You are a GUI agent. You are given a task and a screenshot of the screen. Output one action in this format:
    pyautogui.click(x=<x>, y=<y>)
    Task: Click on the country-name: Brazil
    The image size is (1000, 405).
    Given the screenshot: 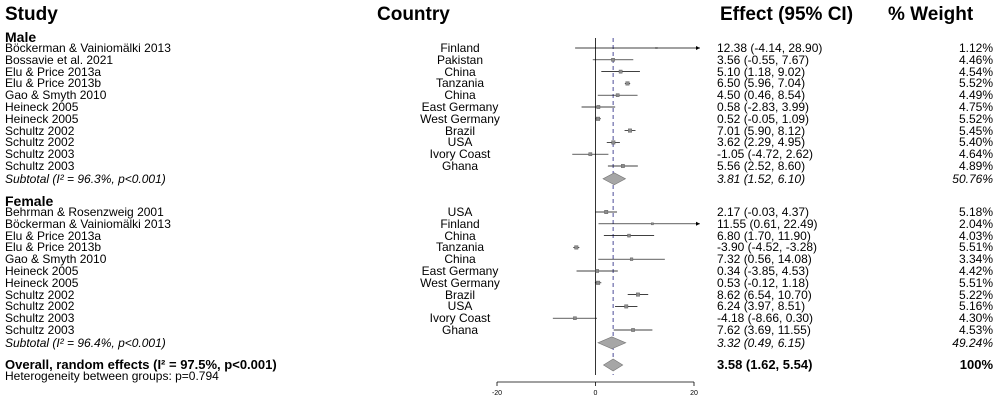 What is the action you would take?
    pyautogui.click(x=459, y=130)
    